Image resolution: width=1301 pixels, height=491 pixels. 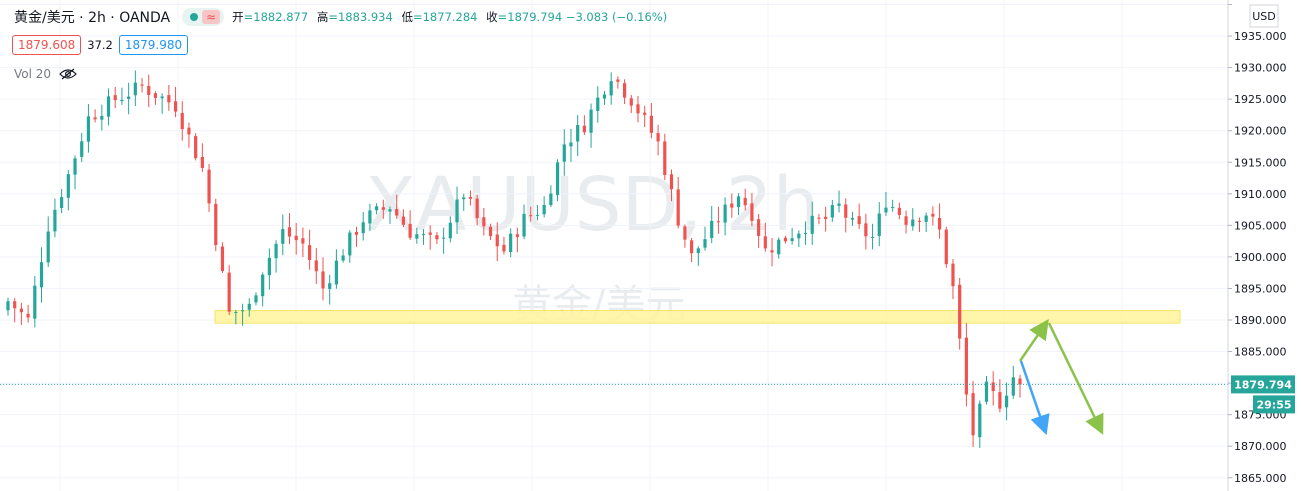 I want to click on support-resistance-zone, so click(x=697, y=317).